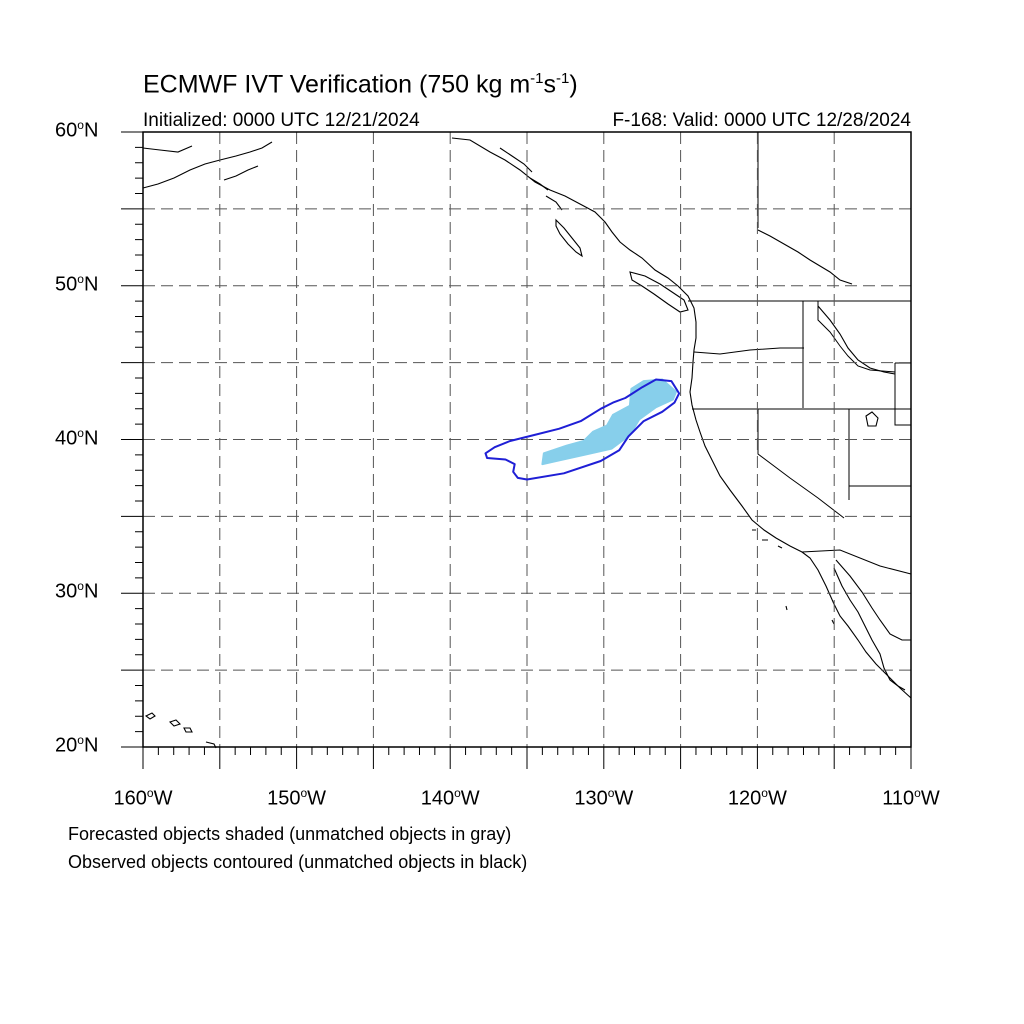 The height and width of the screenshot is (1024, 1024). What do you see at coordinates (77, 745) in the screenshot?
I see `lat-label: 20oN` at bounding box center [77, 745].